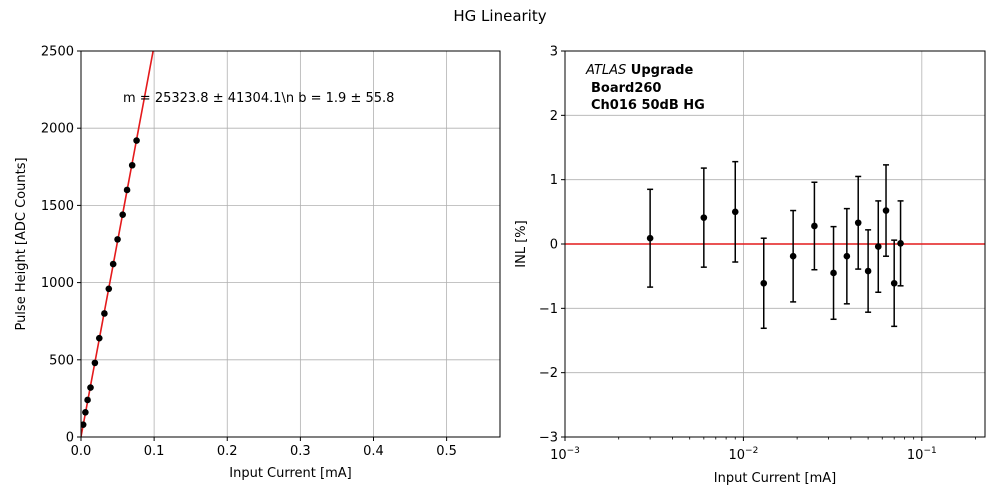  Describe the element at coordinates (548, 309) in the screenshot. I see `y-tick-label: −1` at that location.